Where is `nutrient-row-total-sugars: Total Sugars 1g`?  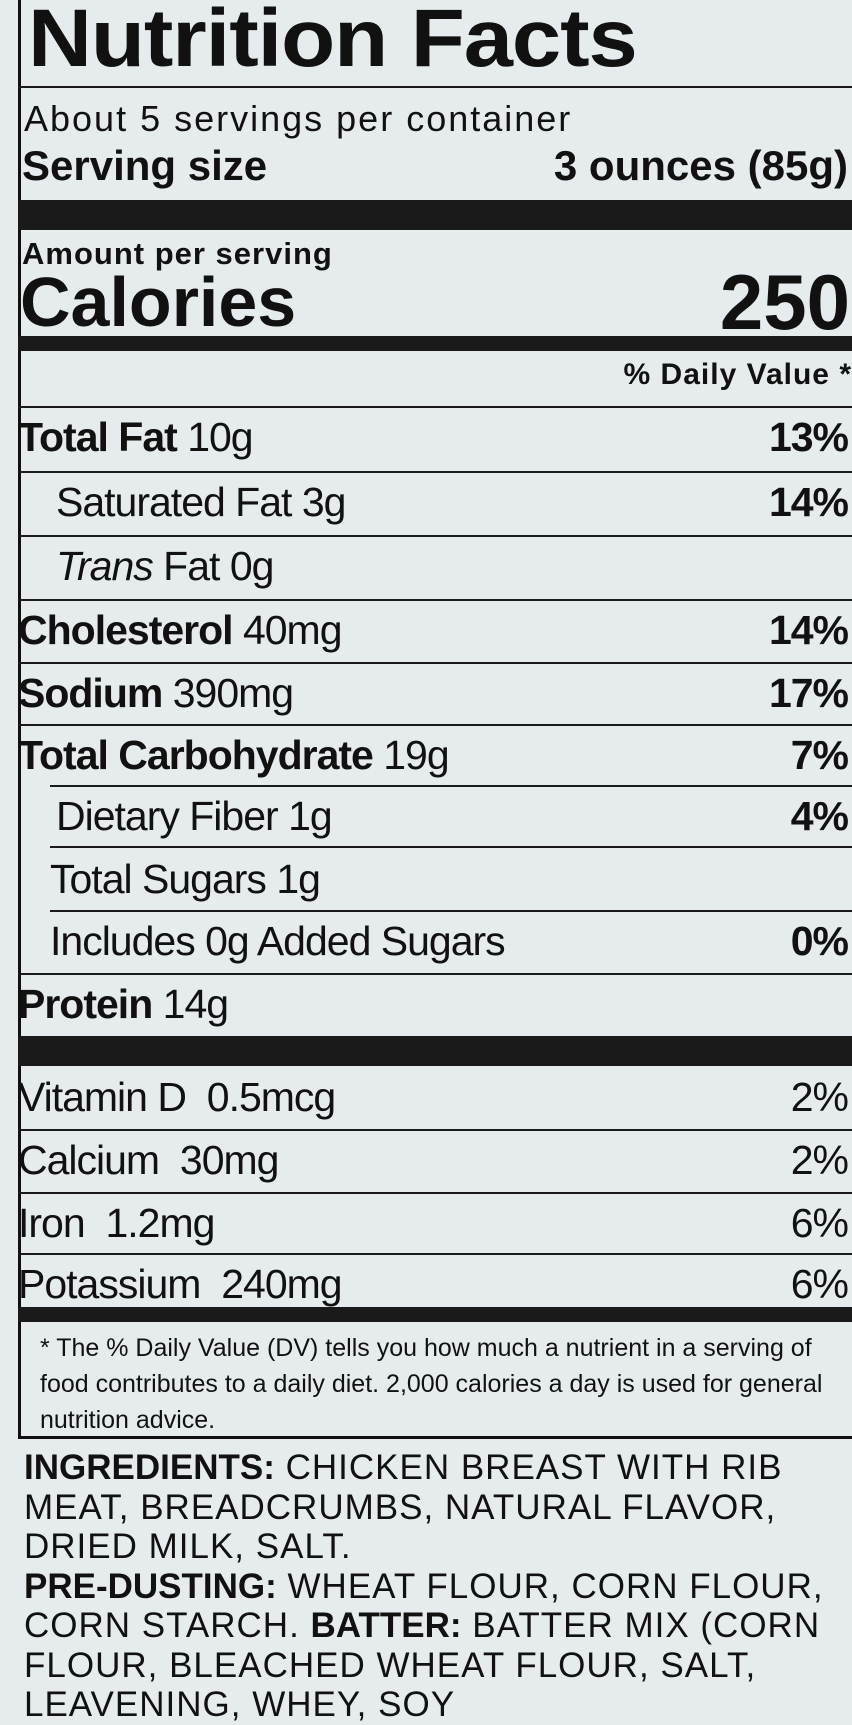 nutrient-row-total-sugars: Total Sugars 1g is located at coordinates (433, 879).